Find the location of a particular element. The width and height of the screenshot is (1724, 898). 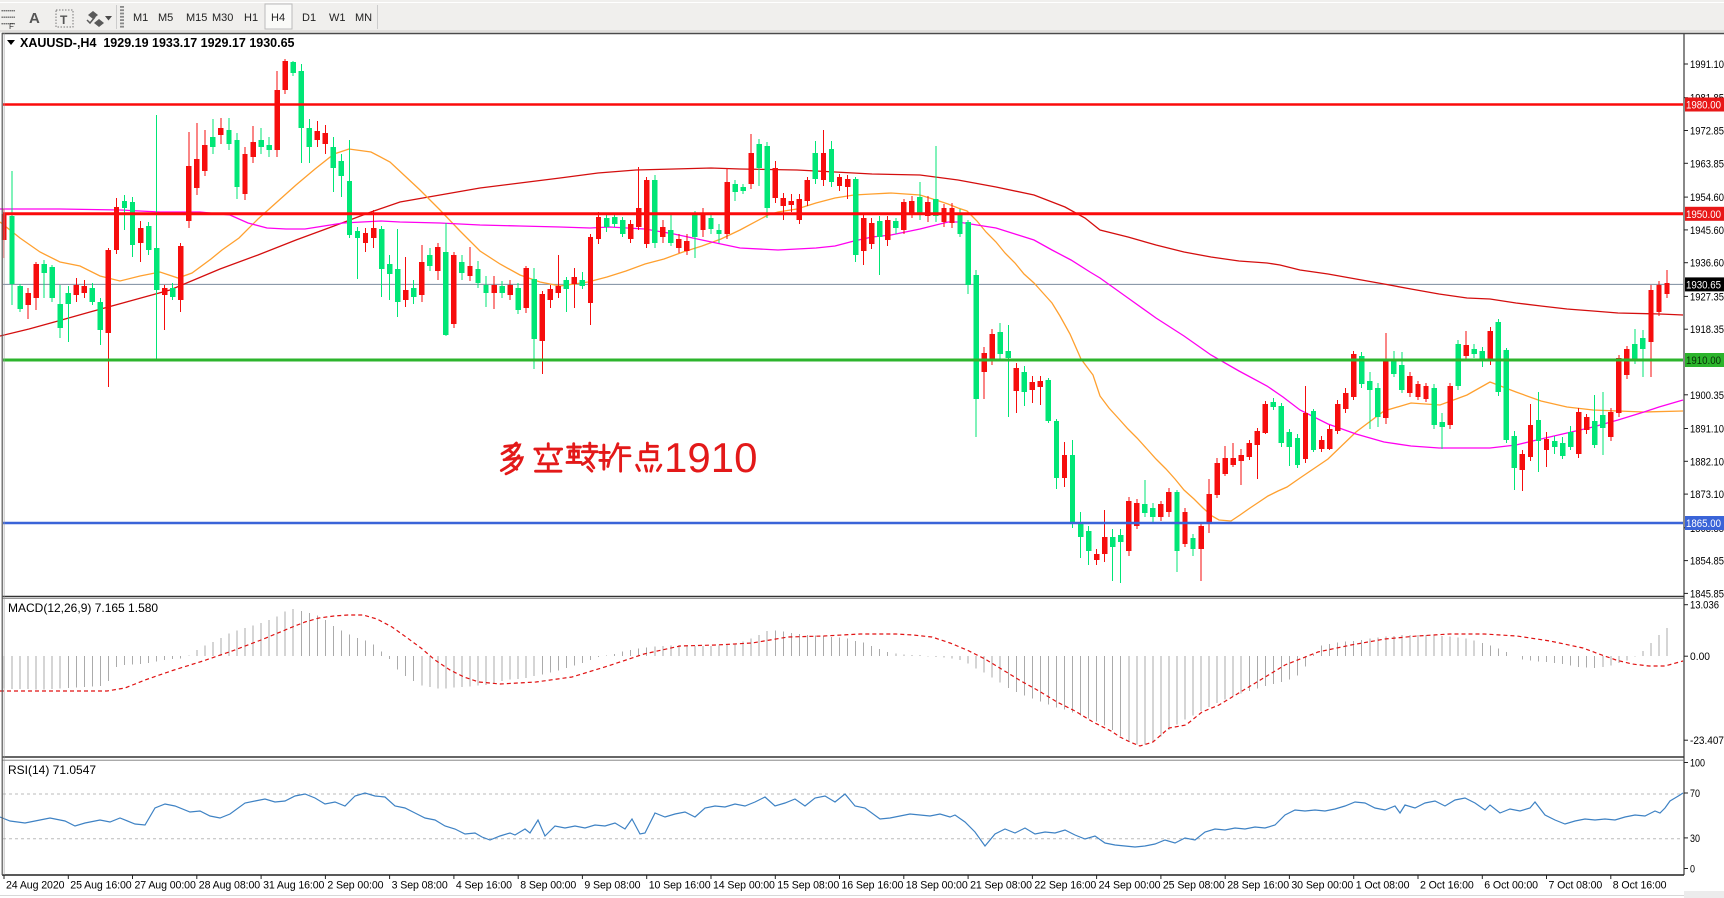

svg-text: M5 is located at coordinates (165, 18).